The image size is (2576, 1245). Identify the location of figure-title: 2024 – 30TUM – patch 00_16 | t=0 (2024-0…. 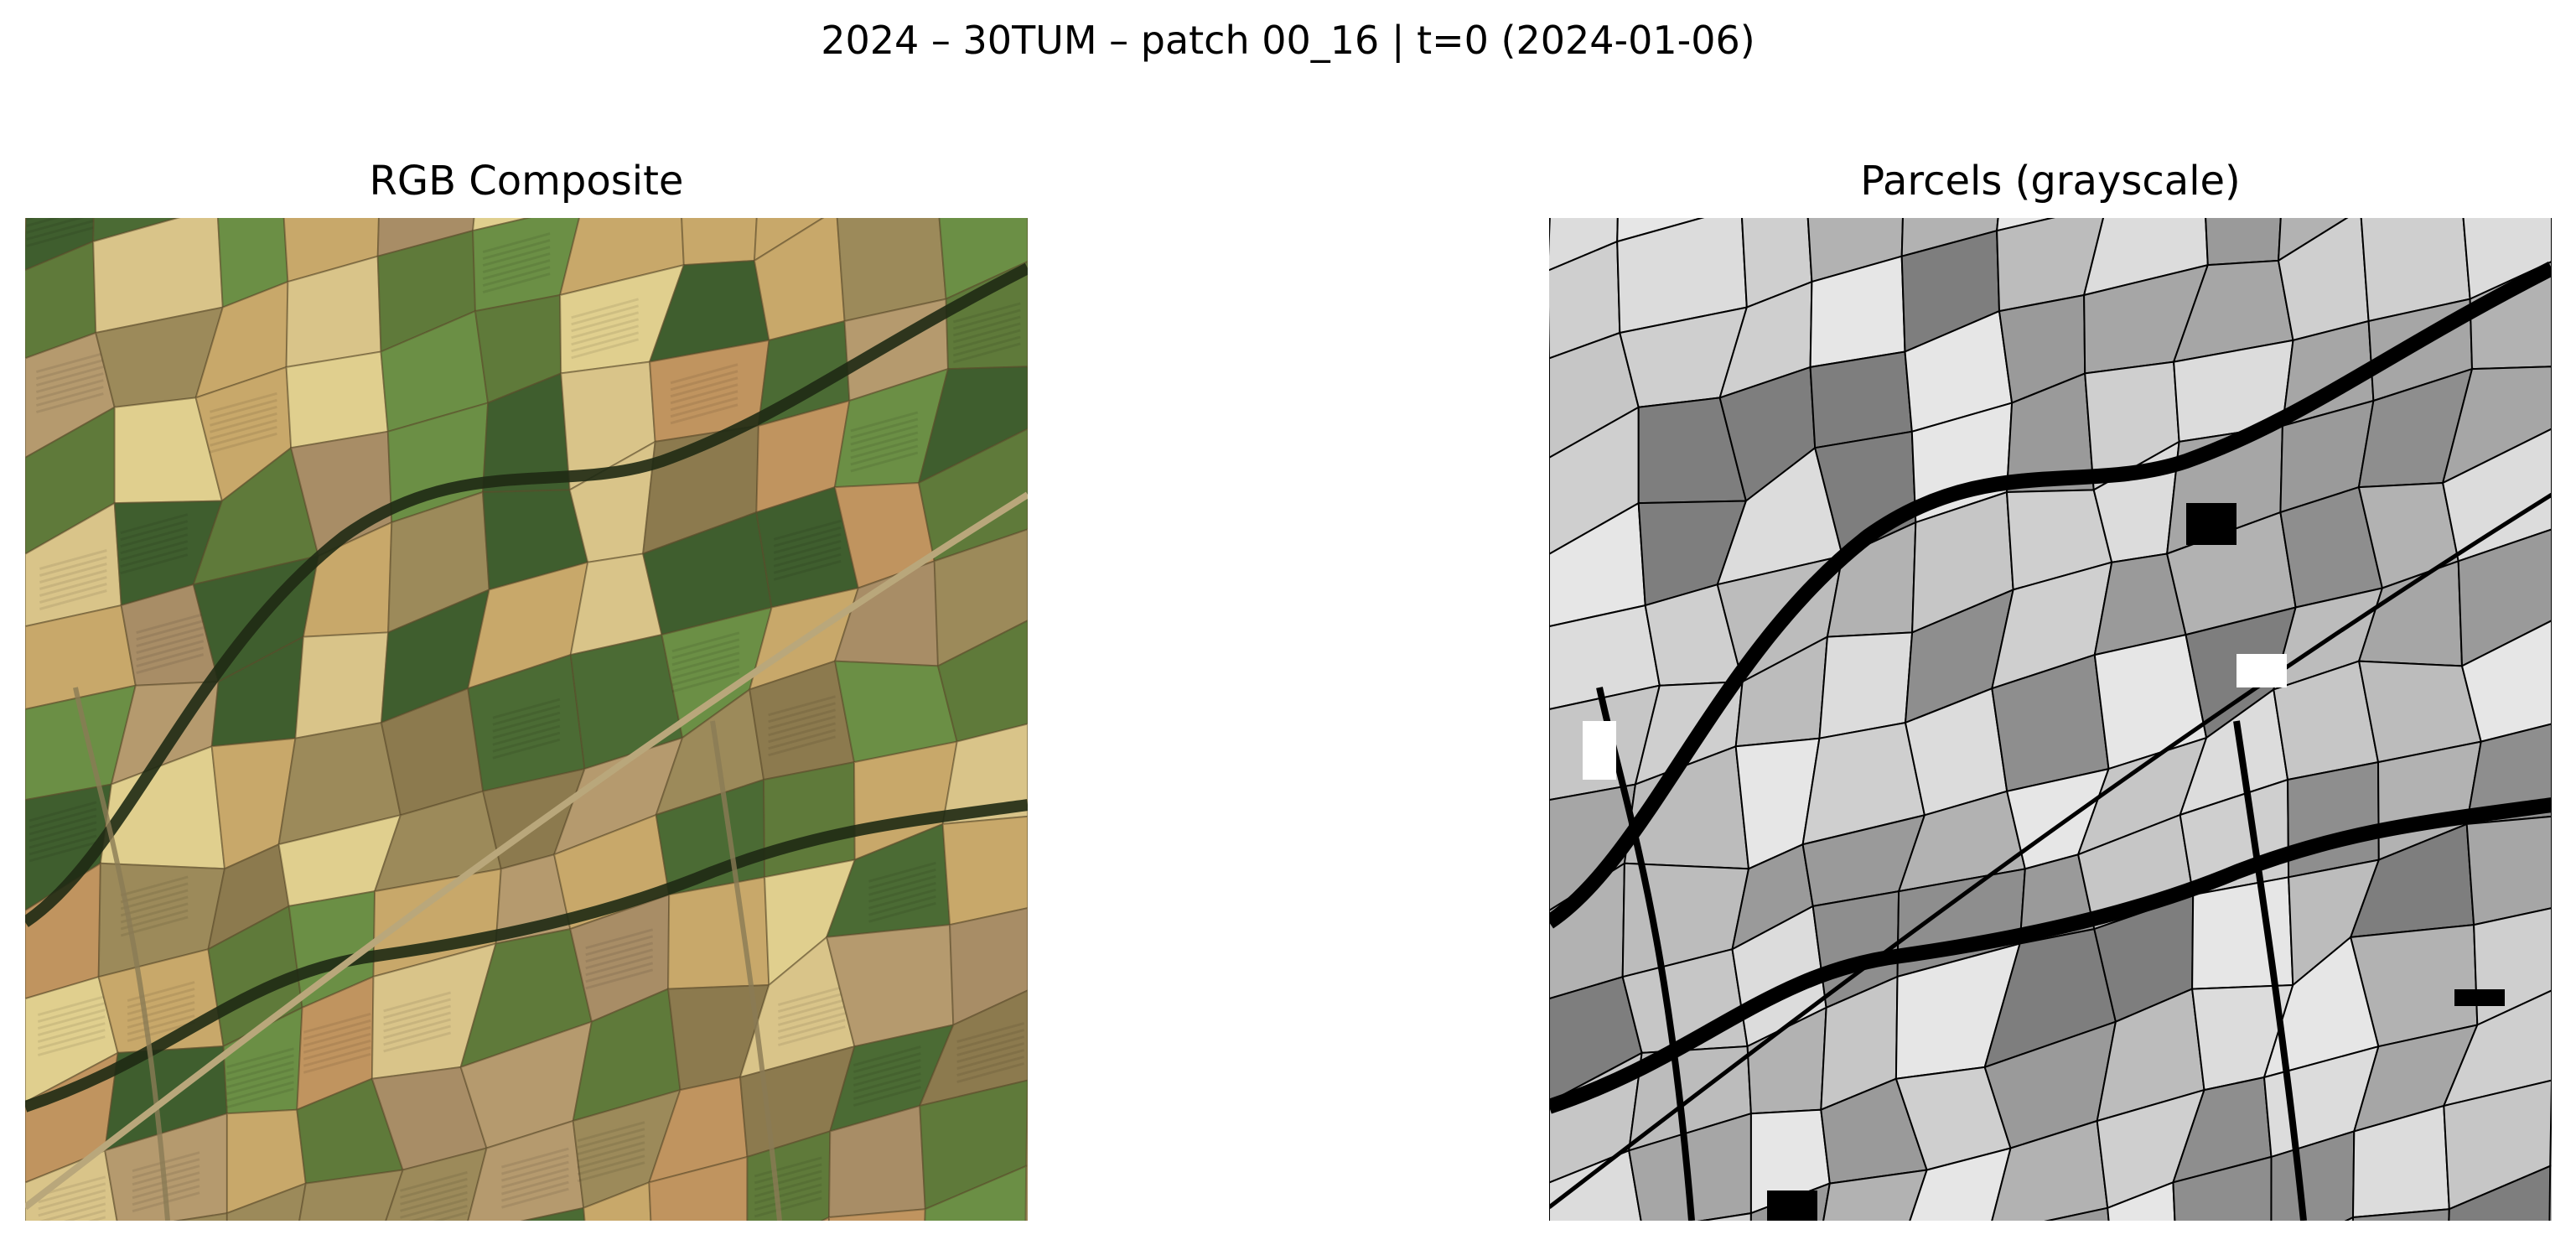
(1288, 40).